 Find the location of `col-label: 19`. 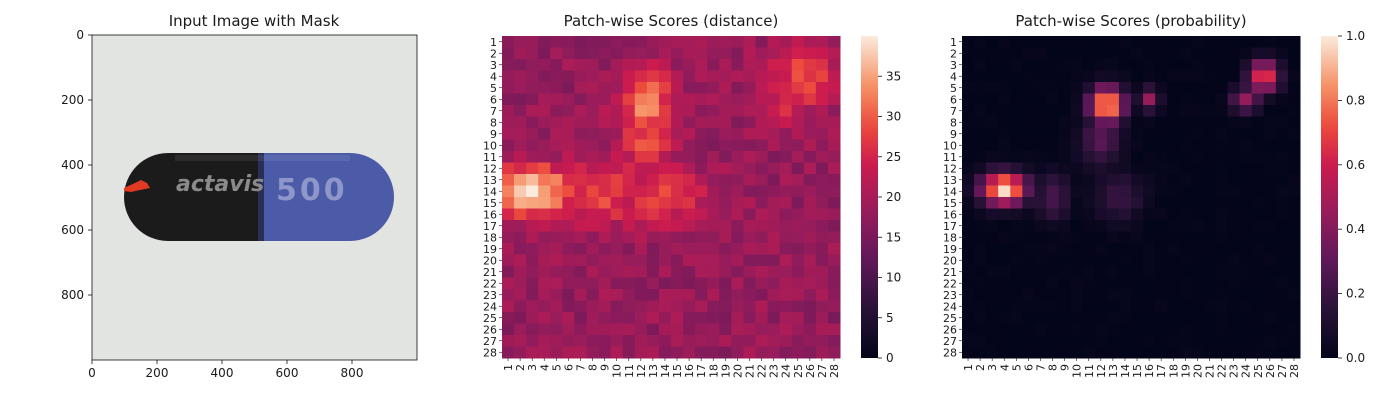

col-label: 19 is located at coordinates (725, 371).